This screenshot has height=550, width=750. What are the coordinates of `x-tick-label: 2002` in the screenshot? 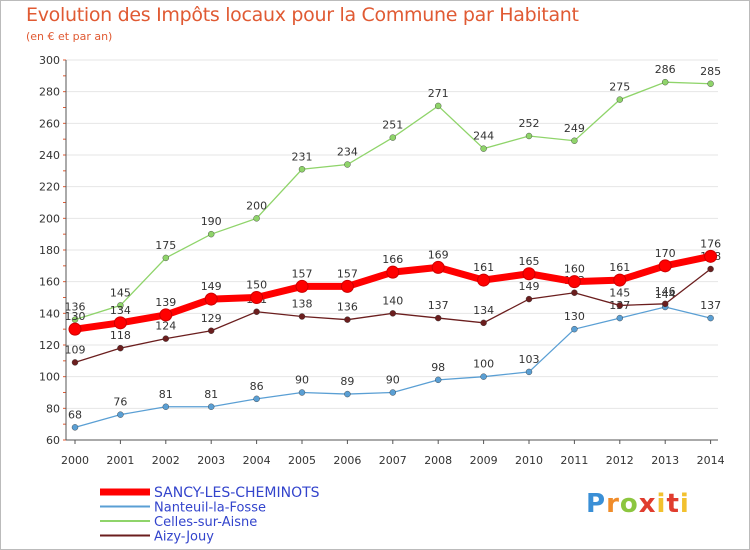 It's located at (166, 460).